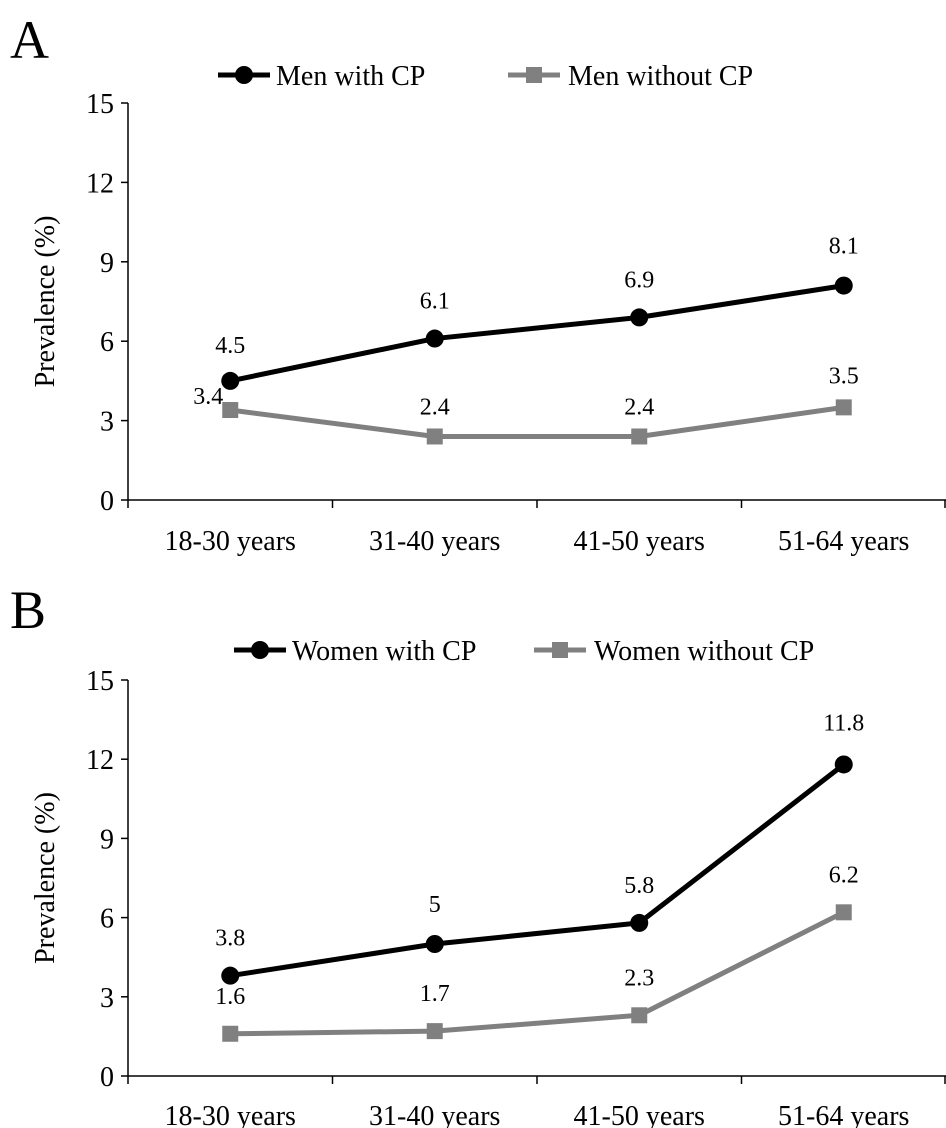 This screenshot has width=946, height=1128. What do you see at coordinates (208, 397) in the screenshot?
I see `data-label: 3.4` at bounding box center [208, 397].